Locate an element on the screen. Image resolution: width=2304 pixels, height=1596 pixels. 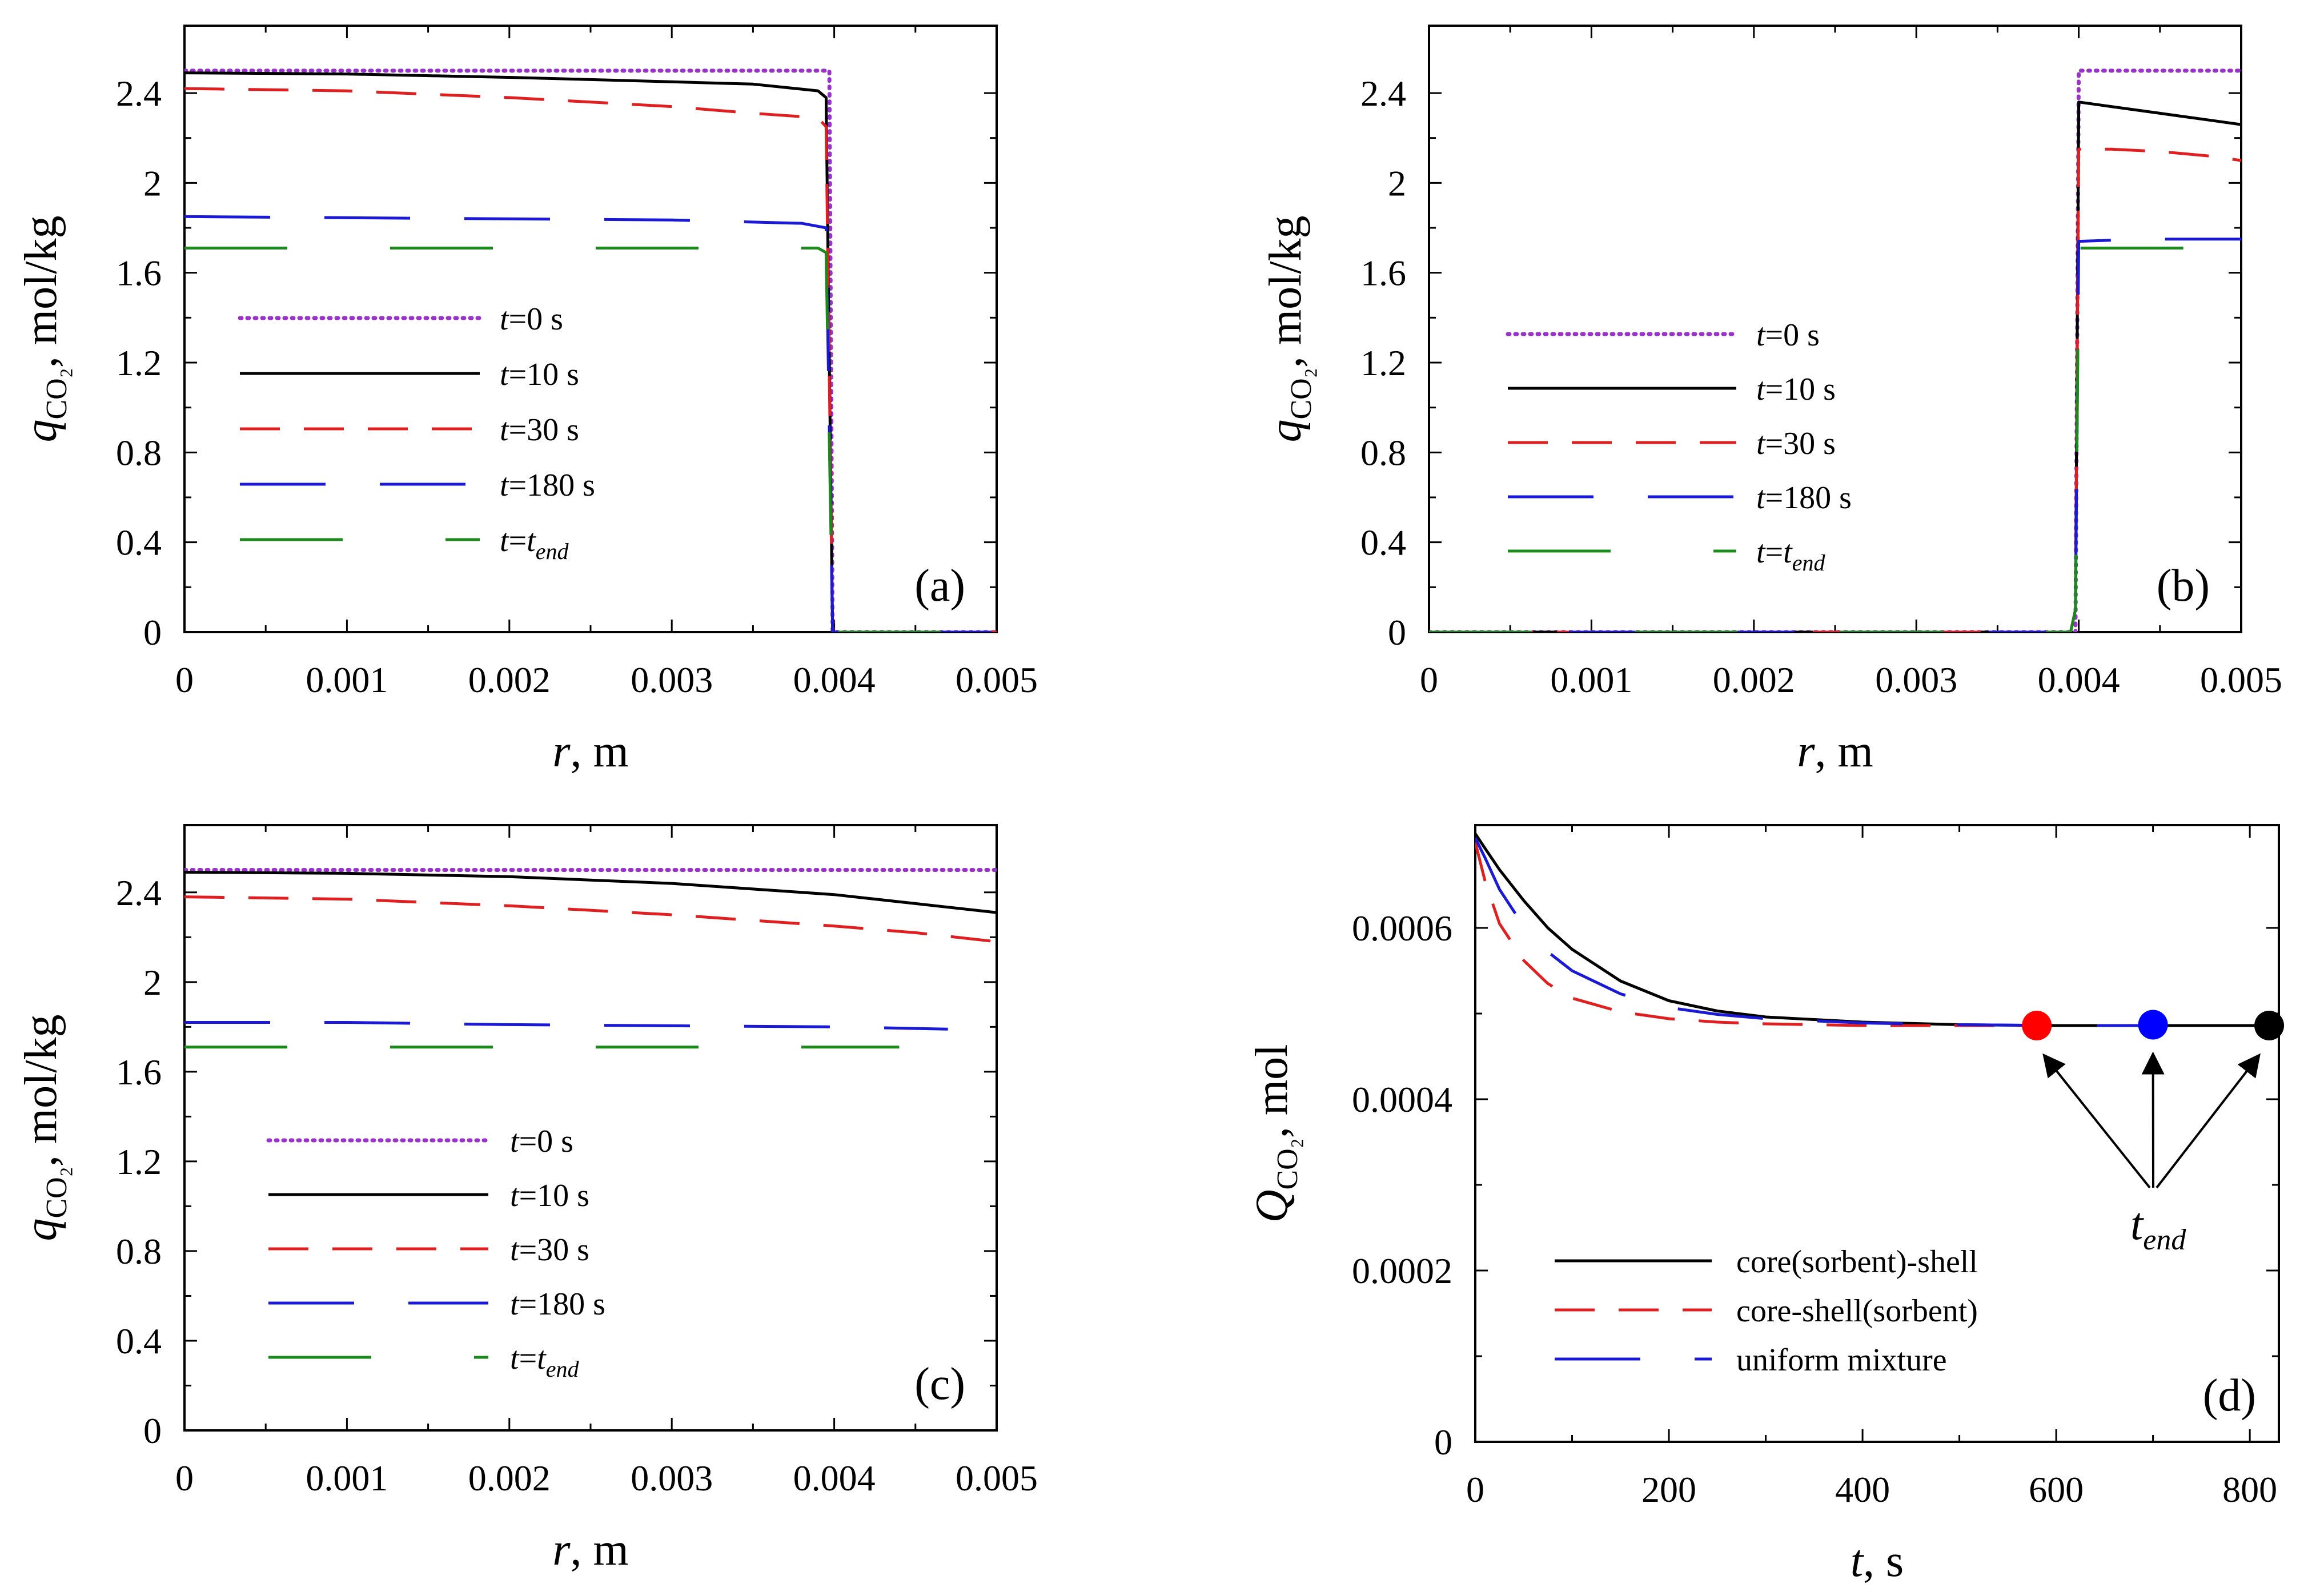
x-axis-variable: t is located at coordinates (1857, 1561).